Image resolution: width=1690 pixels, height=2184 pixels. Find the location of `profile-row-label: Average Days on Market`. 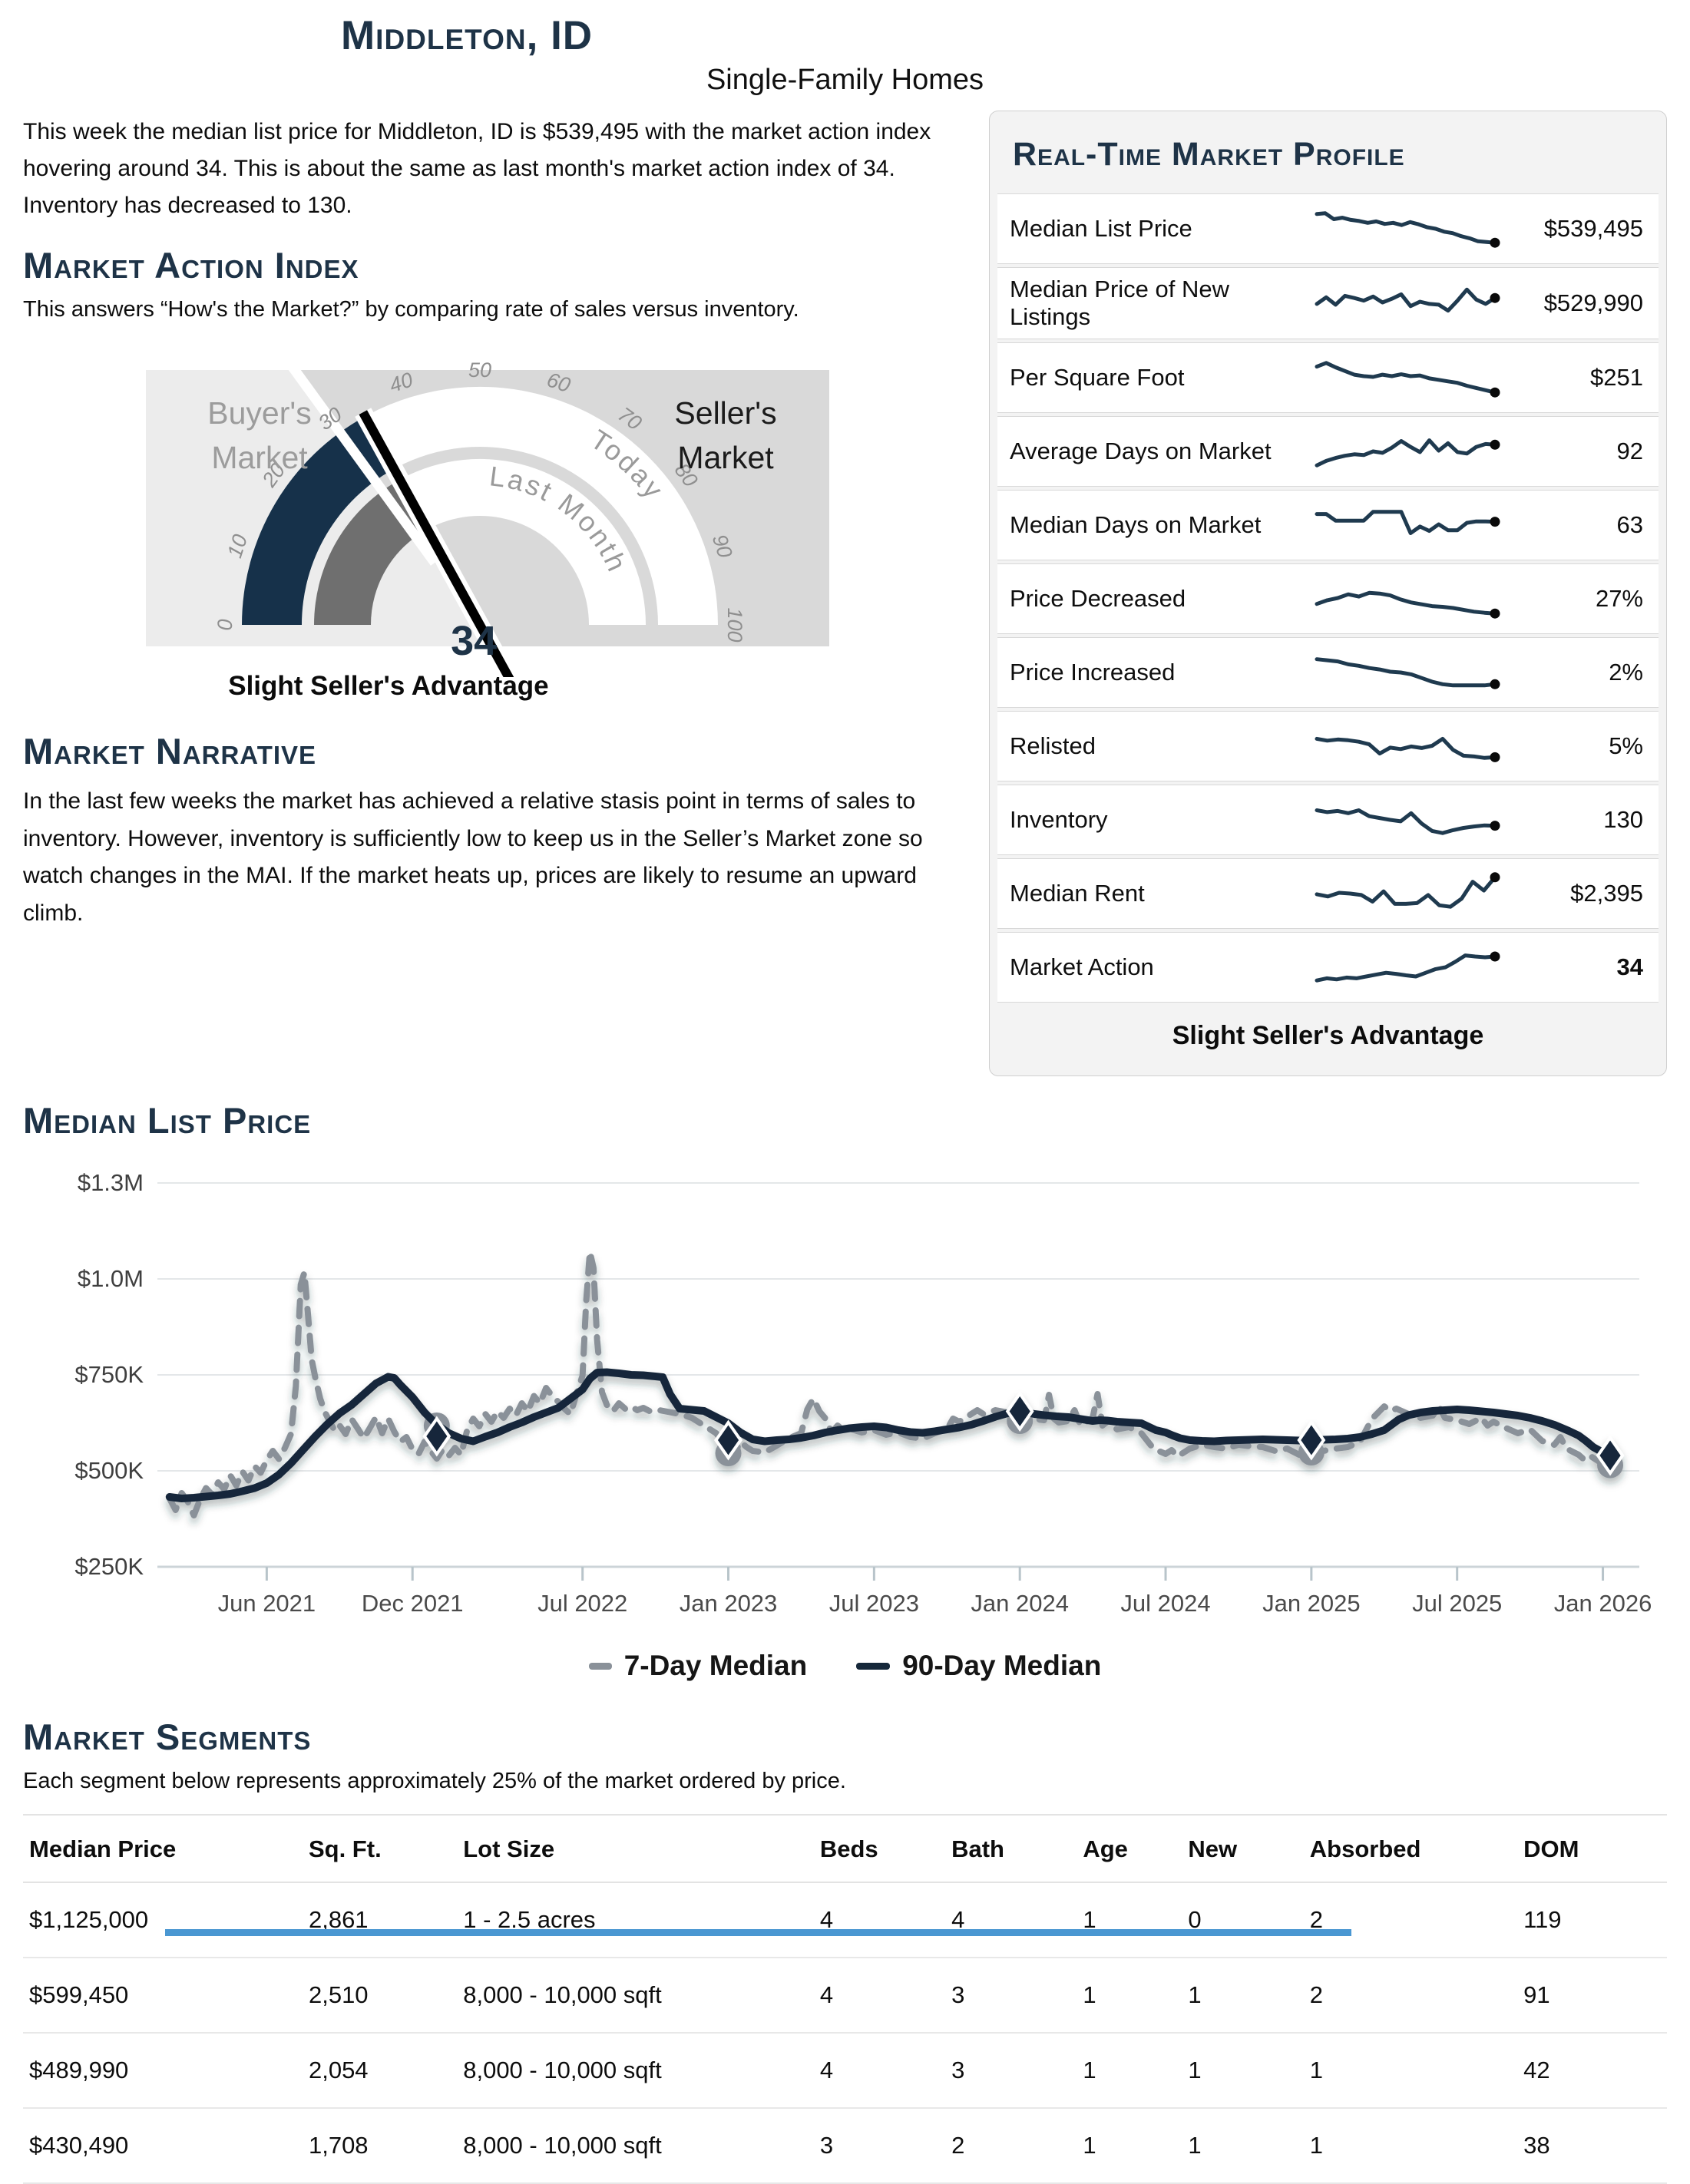

profile-row-label: Average Days on Market is located at coordinates (1141, 451).